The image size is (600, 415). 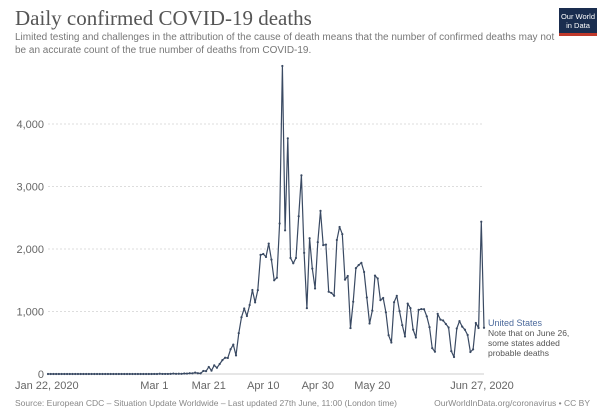 What do you see at coordinates (372, 386) in the screenshot?
I see `x-tick-label: May 20` at bounding box center [372, 386].